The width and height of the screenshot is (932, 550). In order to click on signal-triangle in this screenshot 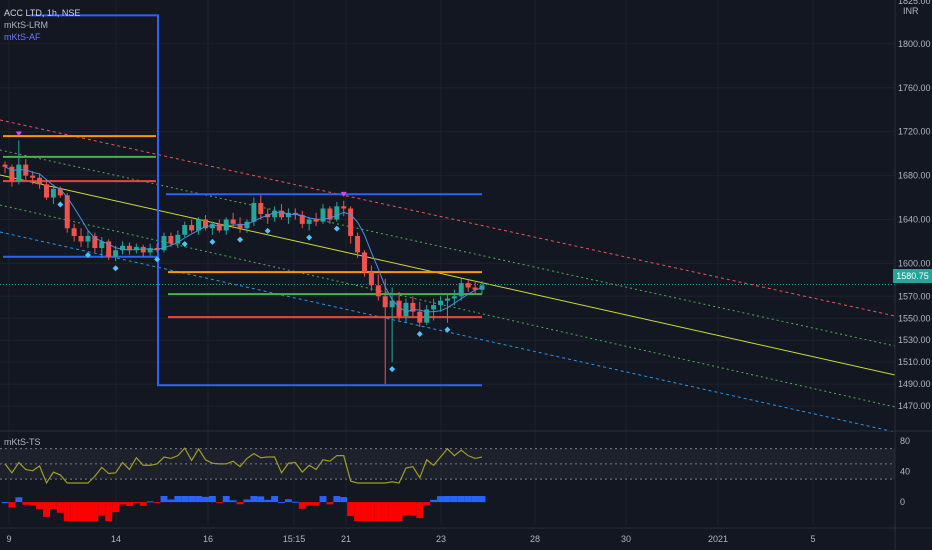, I will do `click(343, 194)`.